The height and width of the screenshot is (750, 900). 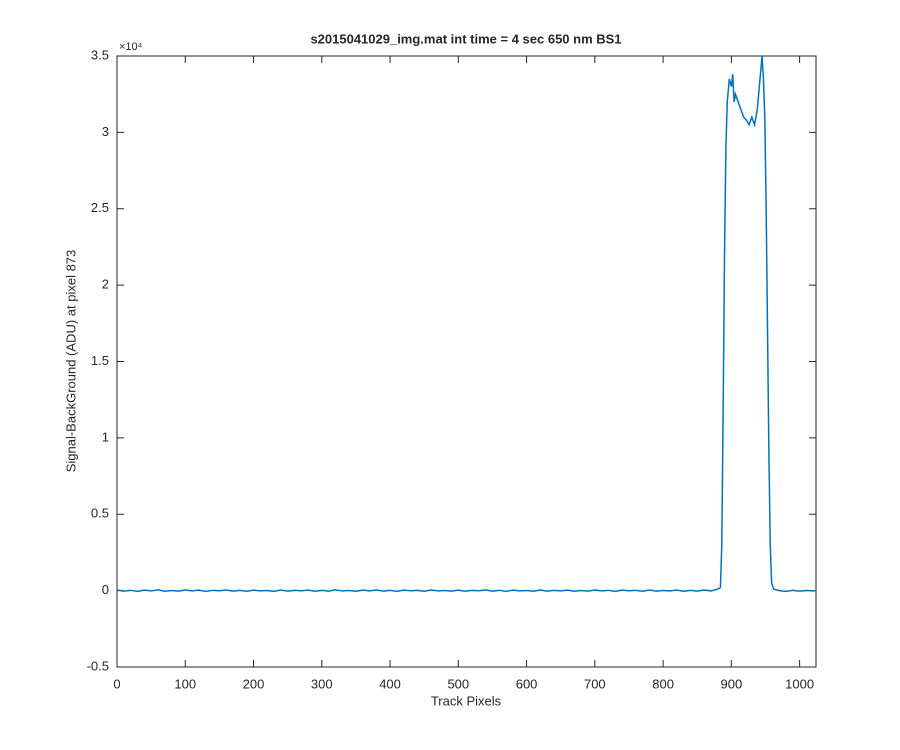 I want to click on y-exponent-label: ×10⁴, so click(x=131, y=47).